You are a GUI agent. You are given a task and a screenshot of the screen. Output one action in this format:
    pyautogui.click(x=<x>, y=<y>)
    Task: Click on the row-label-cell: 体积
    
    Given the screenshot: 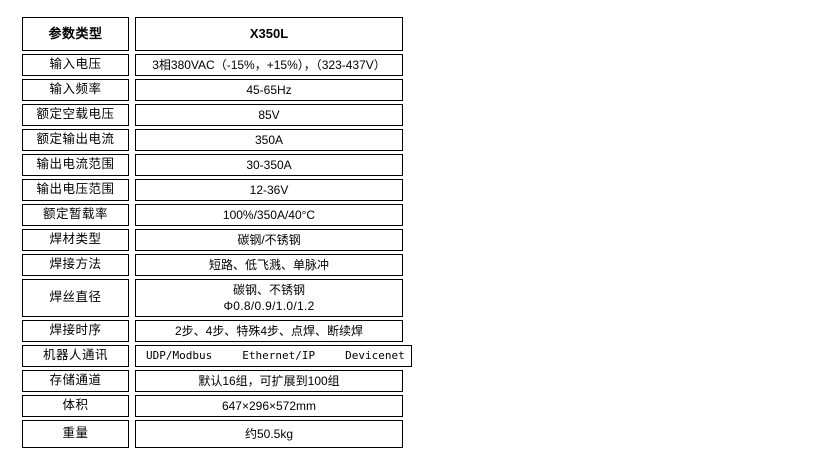 What is the action you would take?
    pyautogui.click(x=75, y=406)
    